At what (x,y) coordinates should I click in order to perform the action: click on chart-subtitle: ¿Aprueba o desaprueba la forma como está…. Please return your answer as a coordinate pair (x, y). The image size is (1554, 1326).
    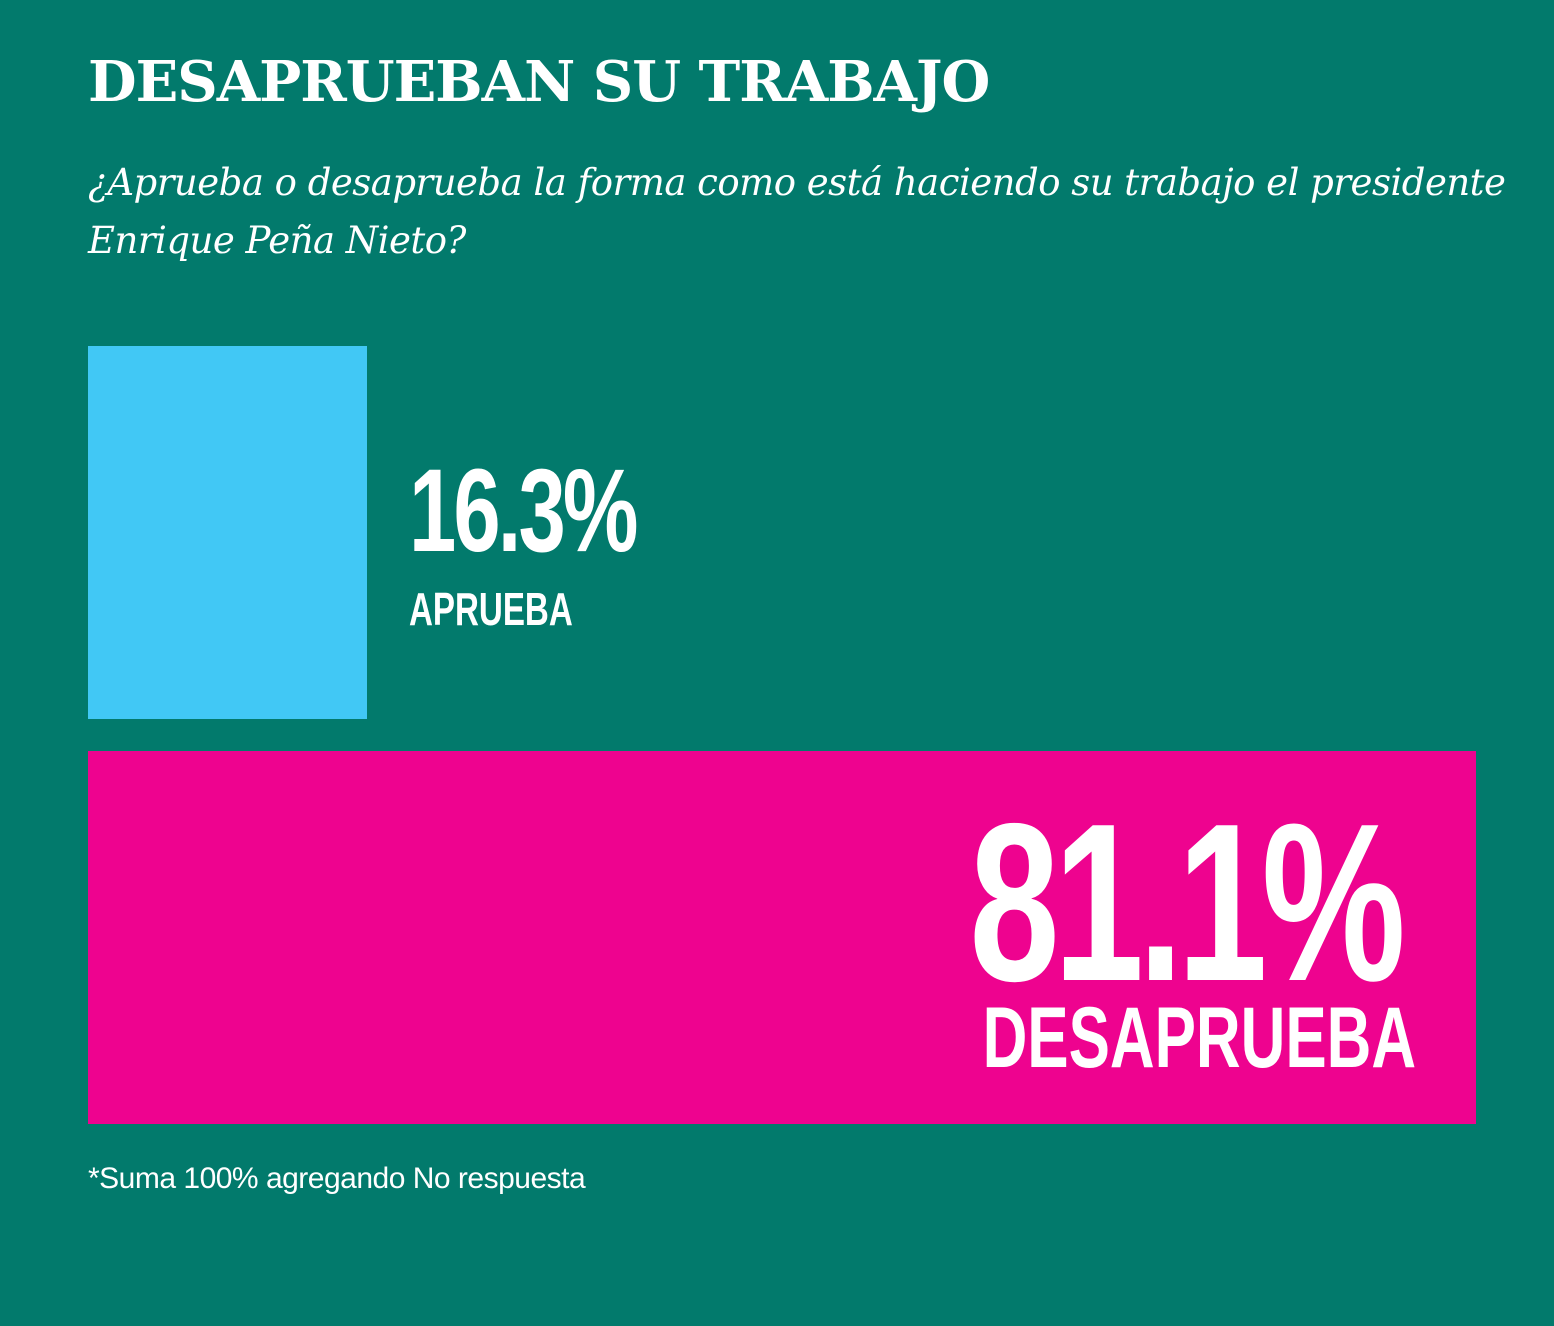
    Looking at the image, I should click on (797, 211).